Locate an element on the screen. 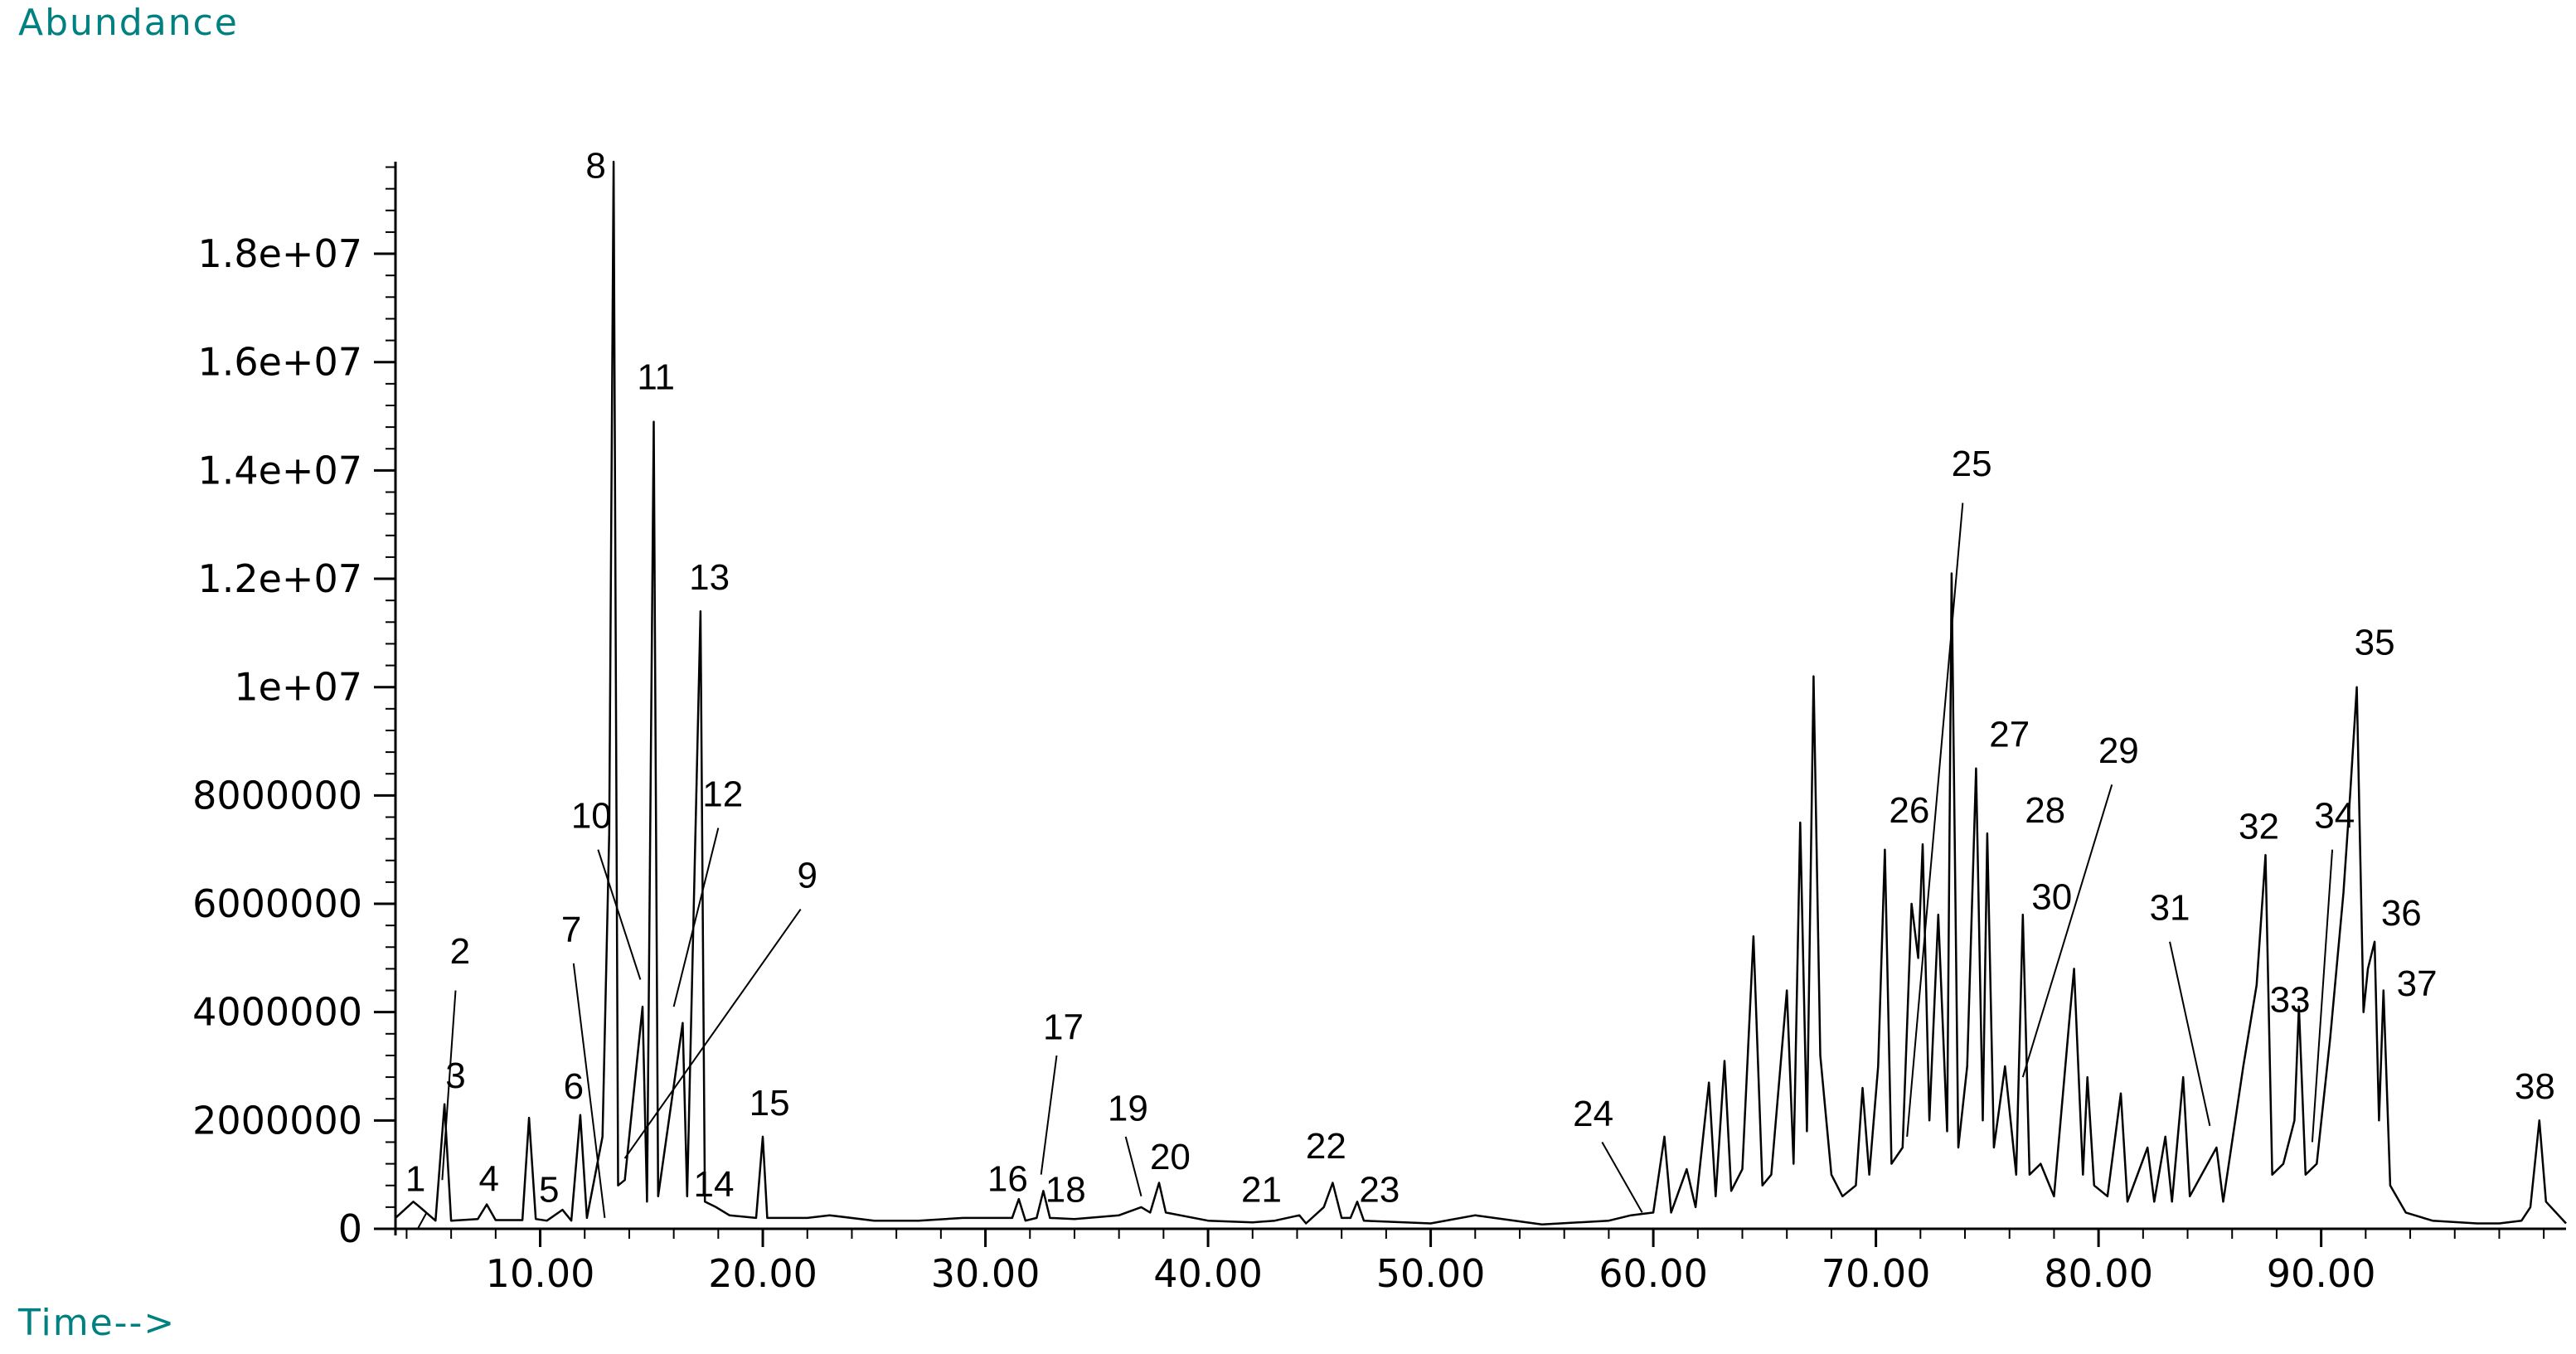 Image resolution: width=2576 pixels, height=1354 pixels. x-axis-title: Time--> is located at coordinates (96, 1323).